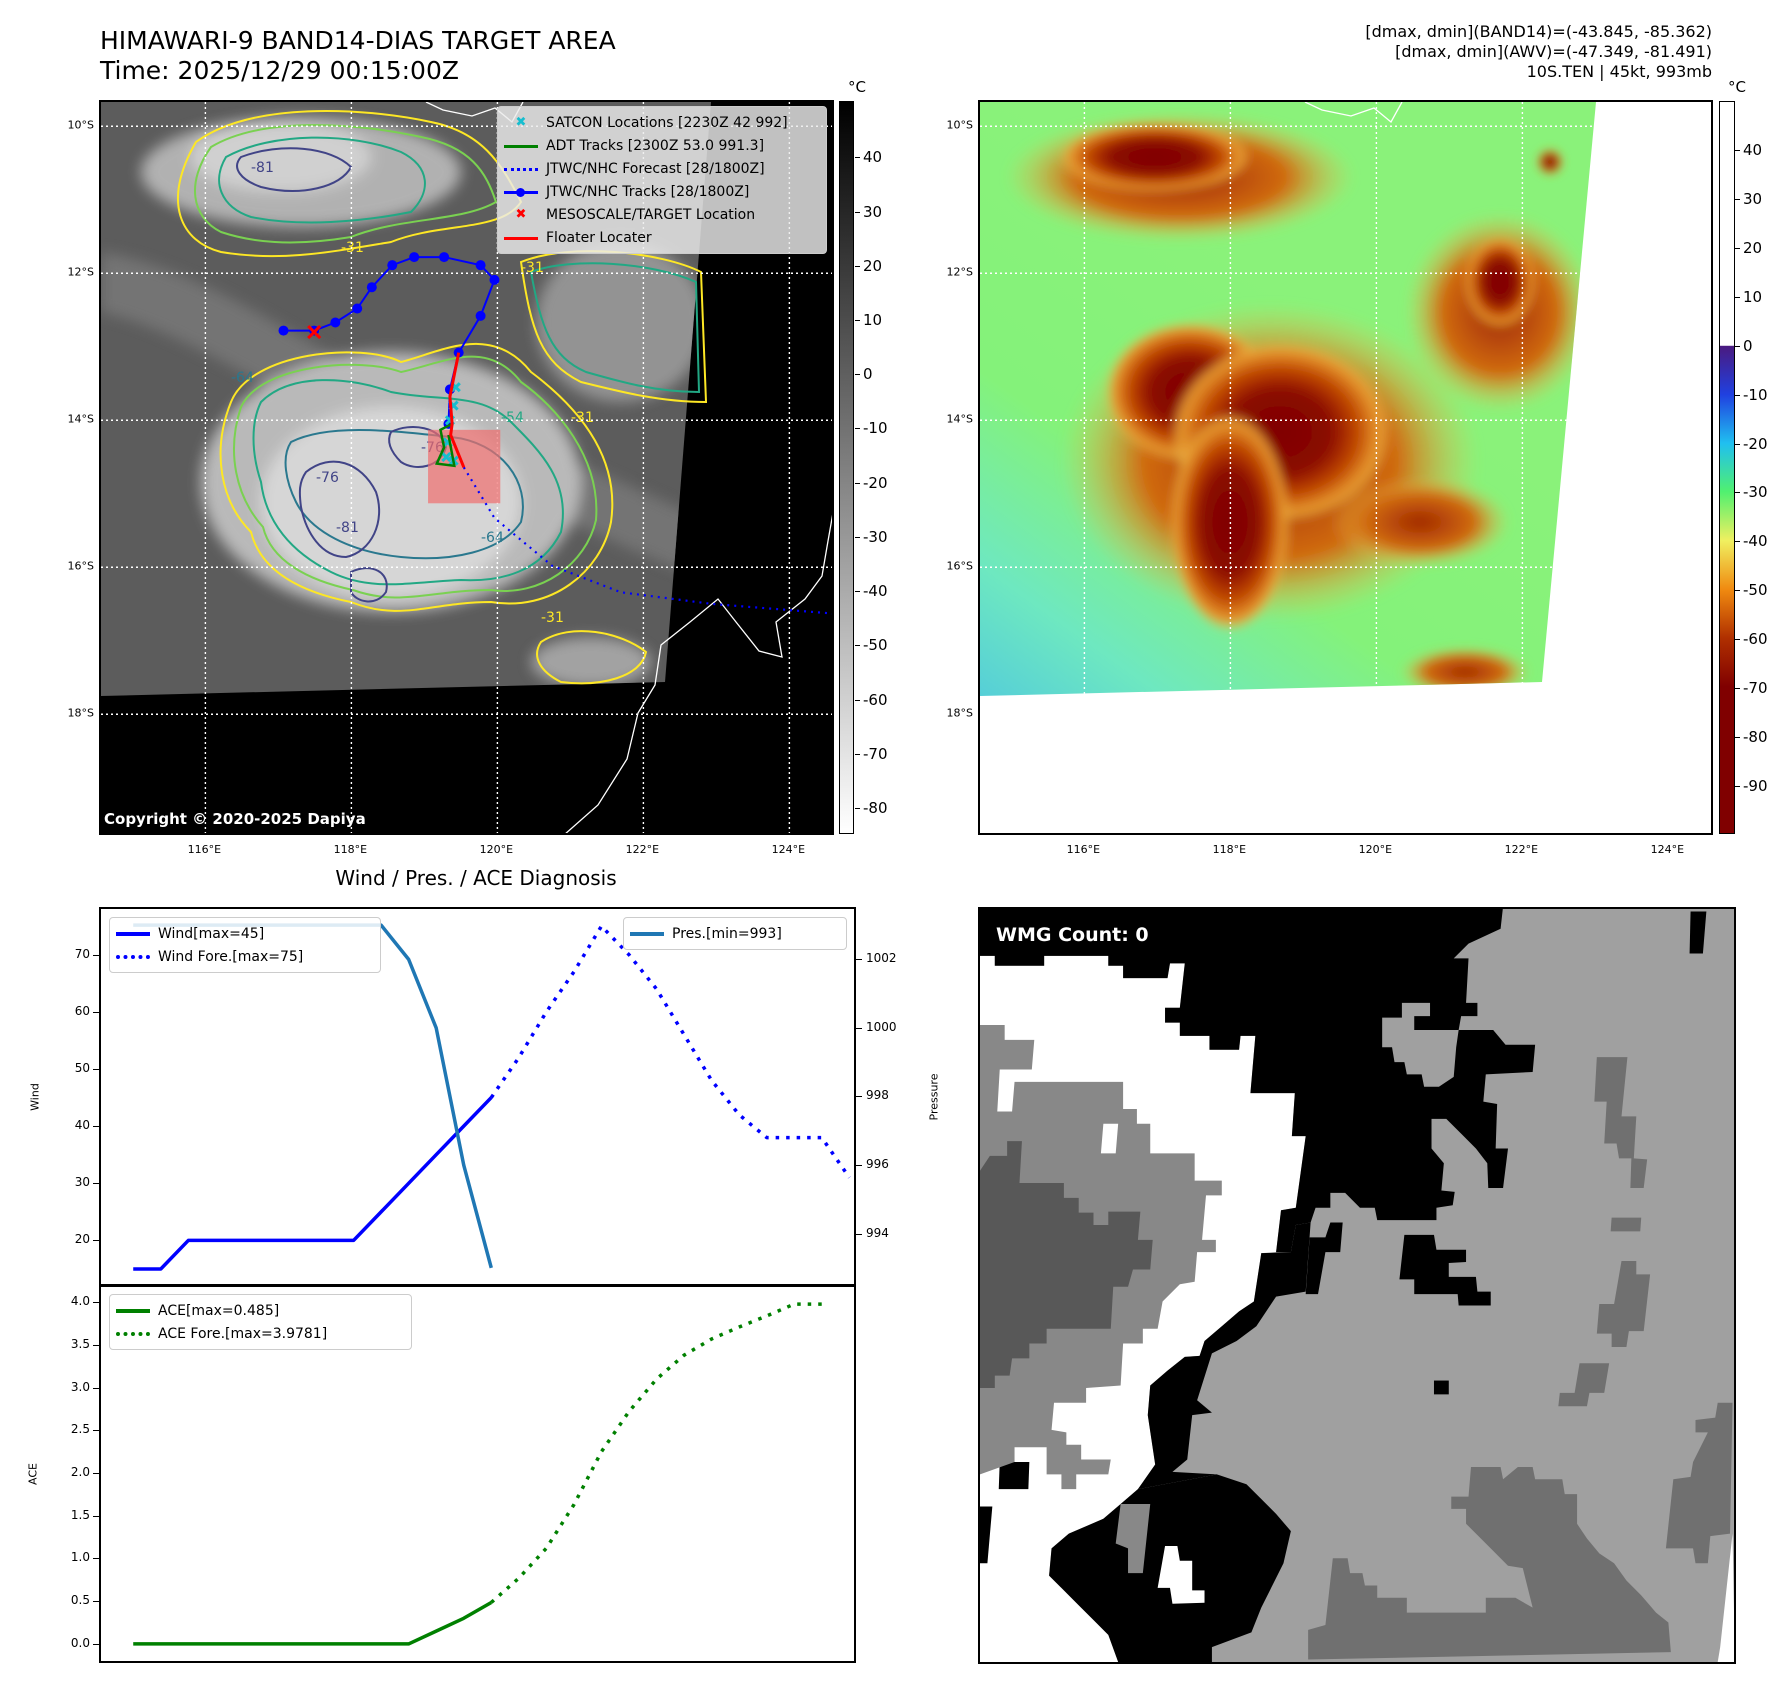 The width and height of the screenshot is (1792, 1690). Describe the element at coordinates (80, 1642) in the screenshot. I see `y-tick-label: 0.0` at that location.